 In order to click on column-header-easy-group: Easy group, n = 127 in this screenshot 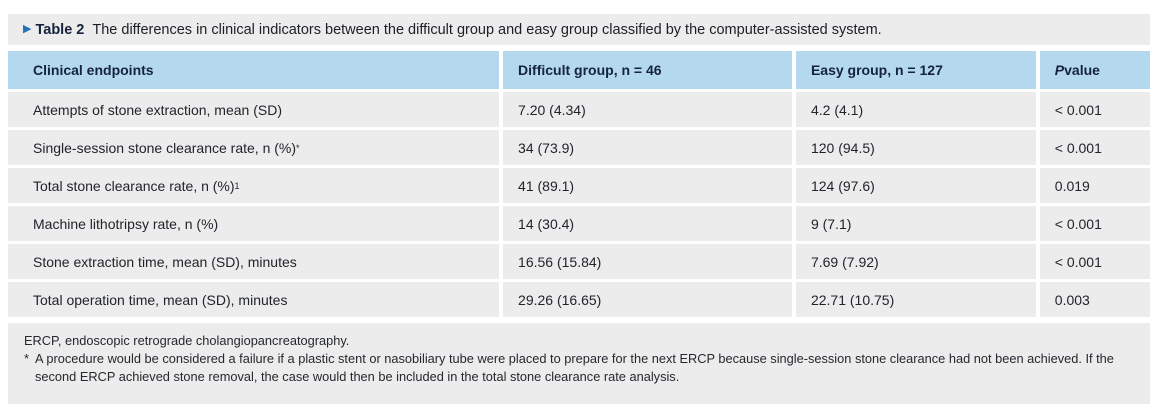, I will do `click(915, 70)`.